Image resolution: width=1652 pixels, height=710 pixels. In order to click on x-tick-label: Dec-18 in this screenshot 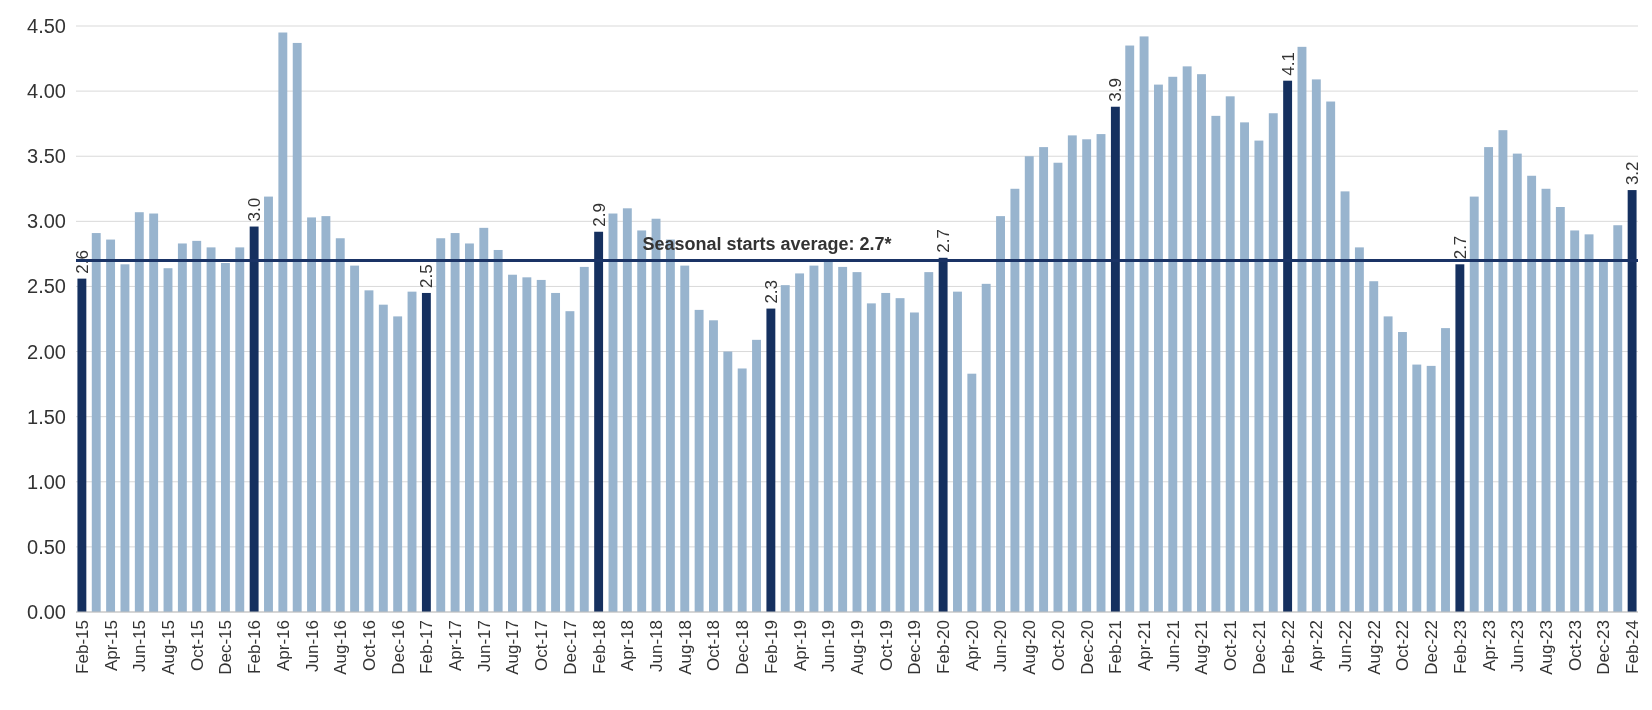, I will do `click(743, 647)`.